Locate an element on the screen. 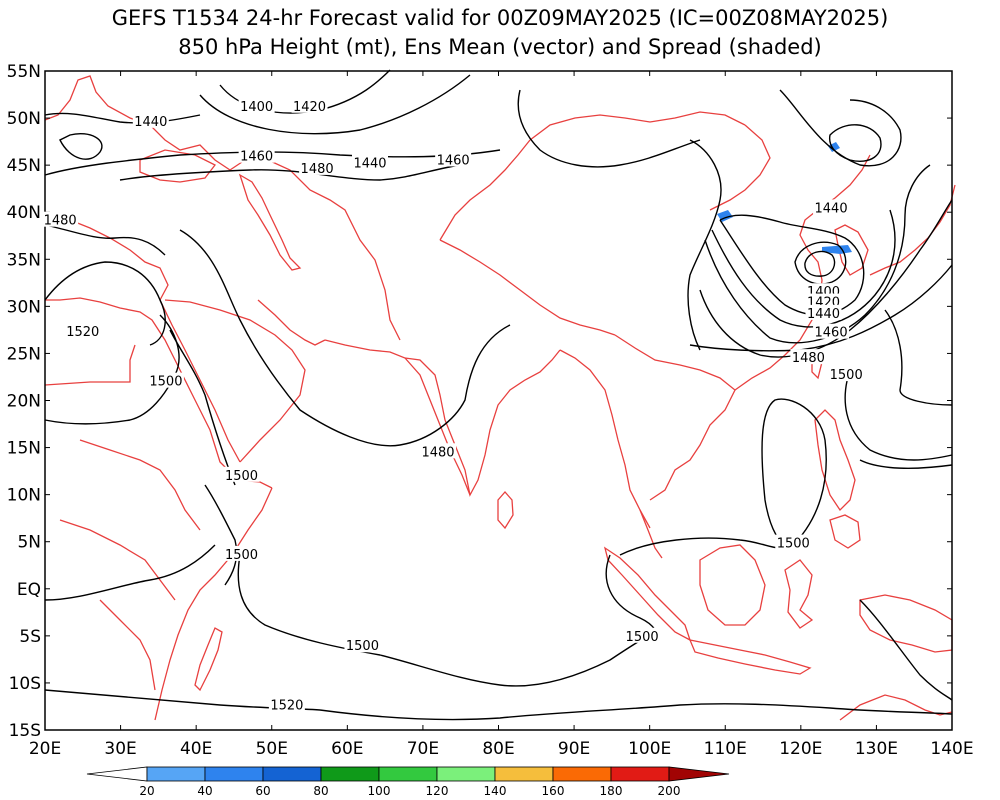  border-russia-china is located at coordinates (740, 167).